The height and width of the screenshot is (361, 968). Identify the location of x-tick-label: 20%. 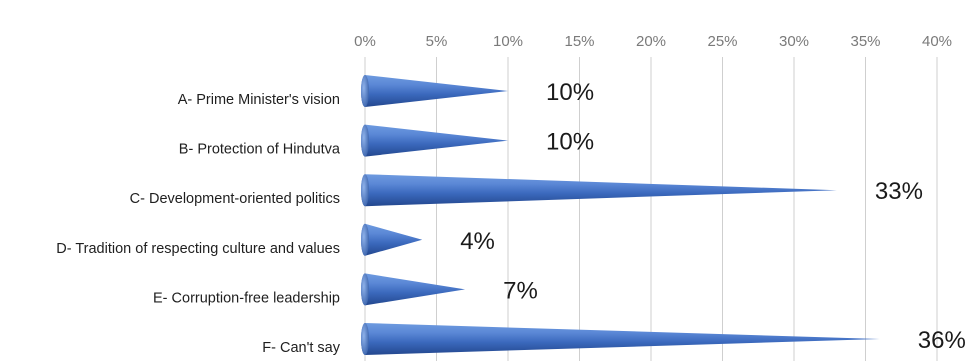
(651, 41).